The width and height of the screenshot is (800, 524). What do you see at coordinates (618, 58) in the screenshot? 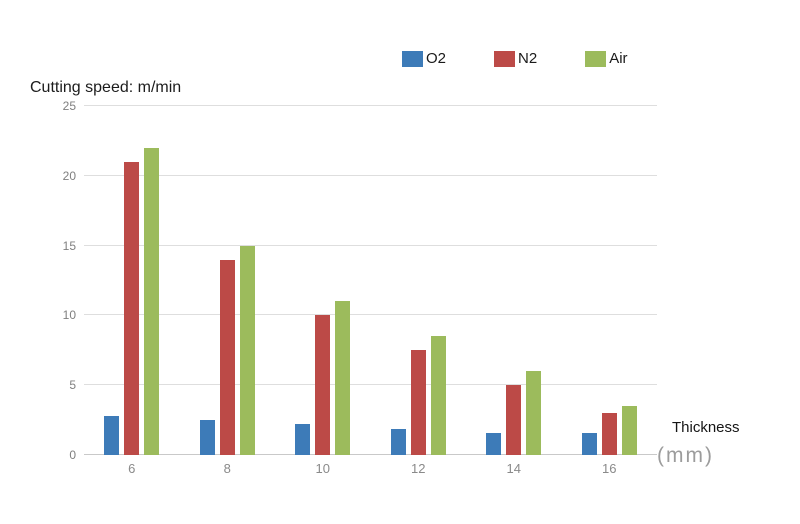
I see `legend-label: Air` at bounding box center [618, 58].